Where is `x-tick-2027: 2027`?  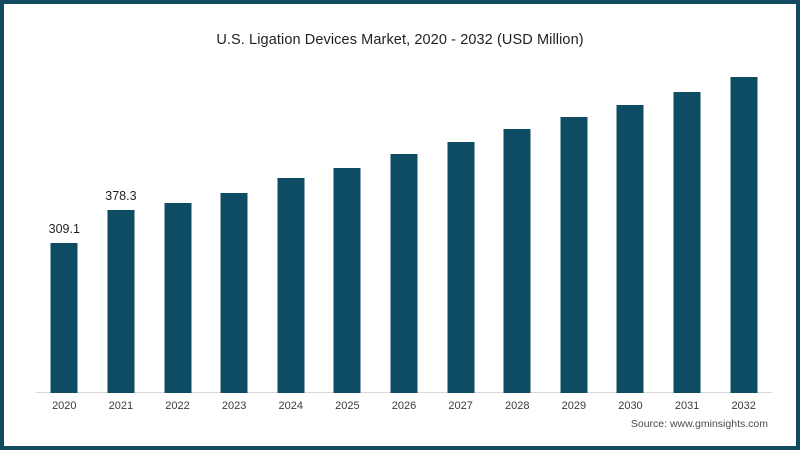 x-tick-2027: 2027 is located at coordinates (460, 406).